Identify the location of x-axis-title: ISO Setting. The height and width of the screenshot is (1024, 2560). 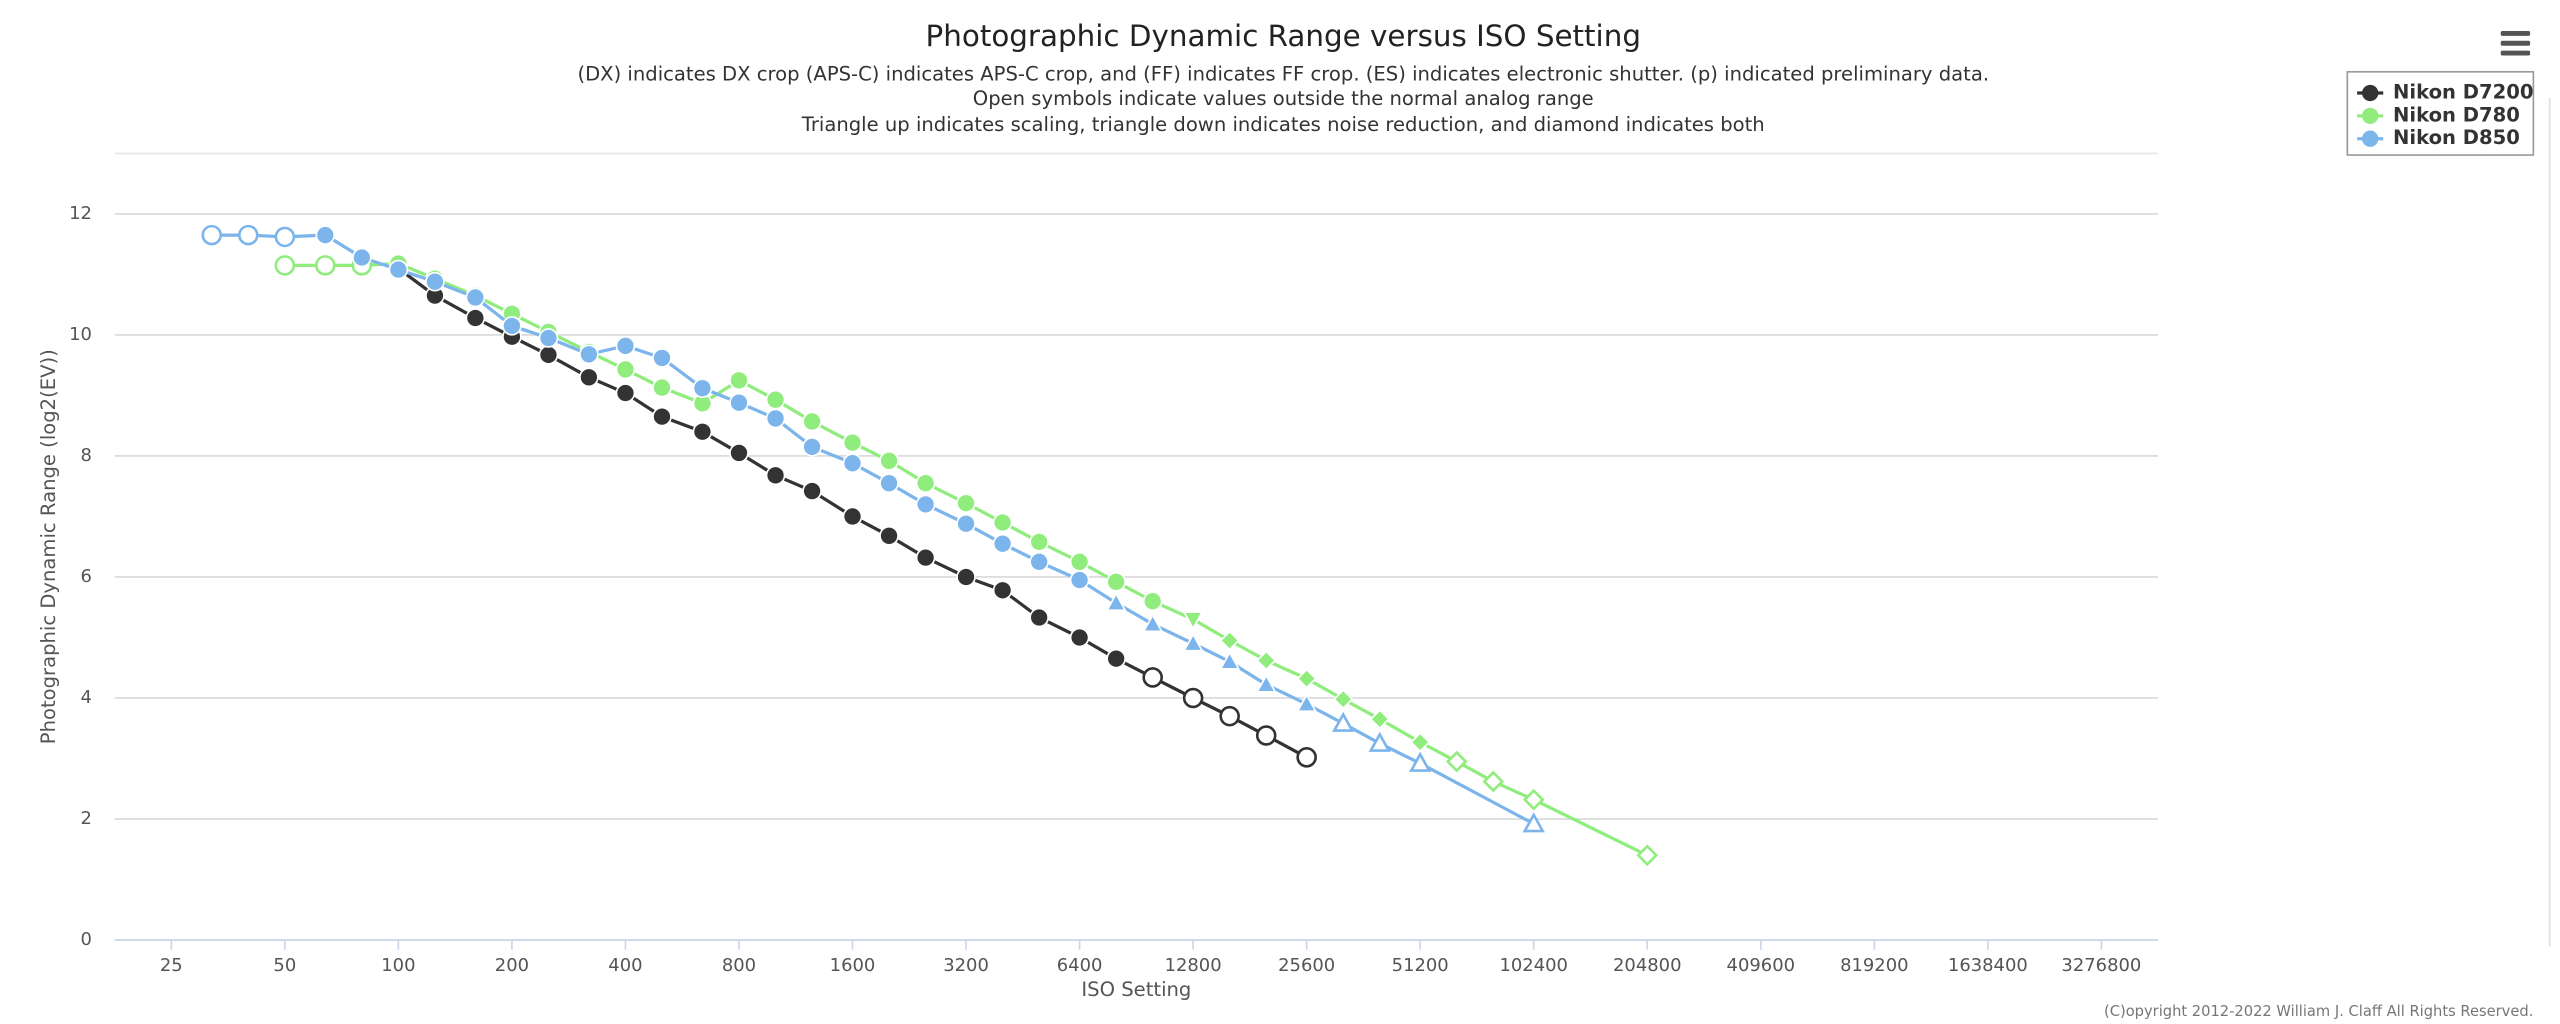
(1136, 989).